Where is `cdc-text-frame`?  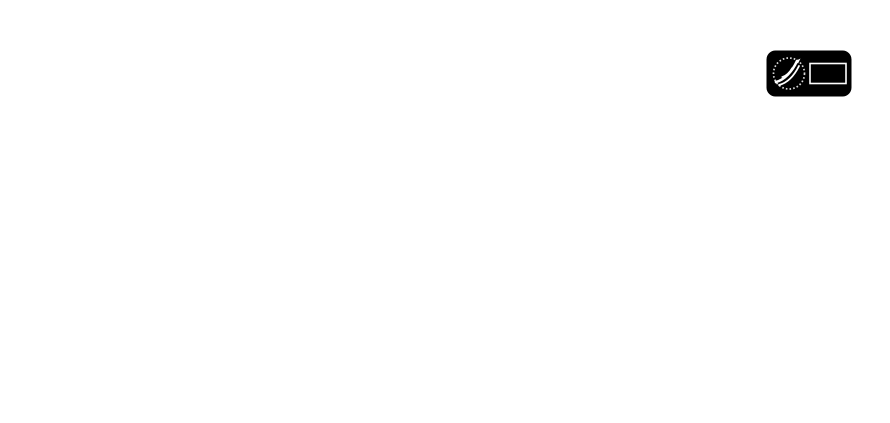 cdc-text-frame is located at coordinates (828, 73).